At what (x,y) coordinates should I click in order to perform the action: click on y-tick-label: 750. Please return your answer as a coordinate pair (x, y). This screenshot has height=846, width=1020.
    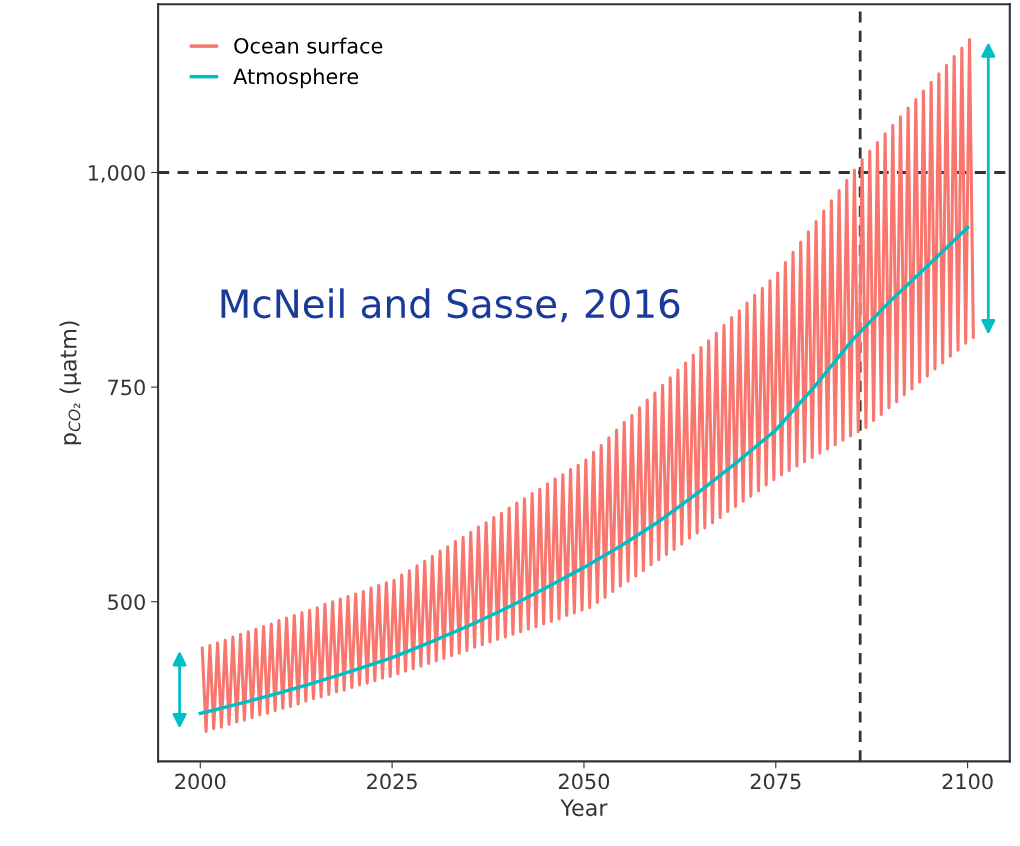
    Looking at the image, I should click on (126, 387).